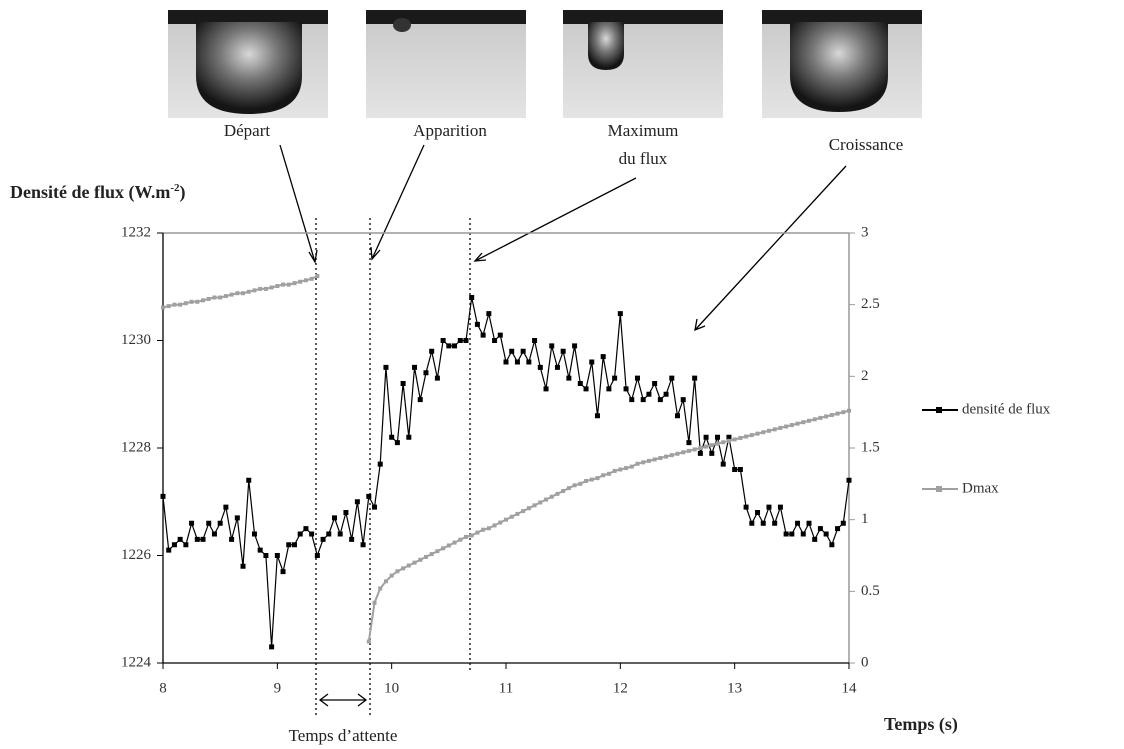  Describe the element at coordinates (939, 410) in the screenshot. I see `legend-marker` at that location.